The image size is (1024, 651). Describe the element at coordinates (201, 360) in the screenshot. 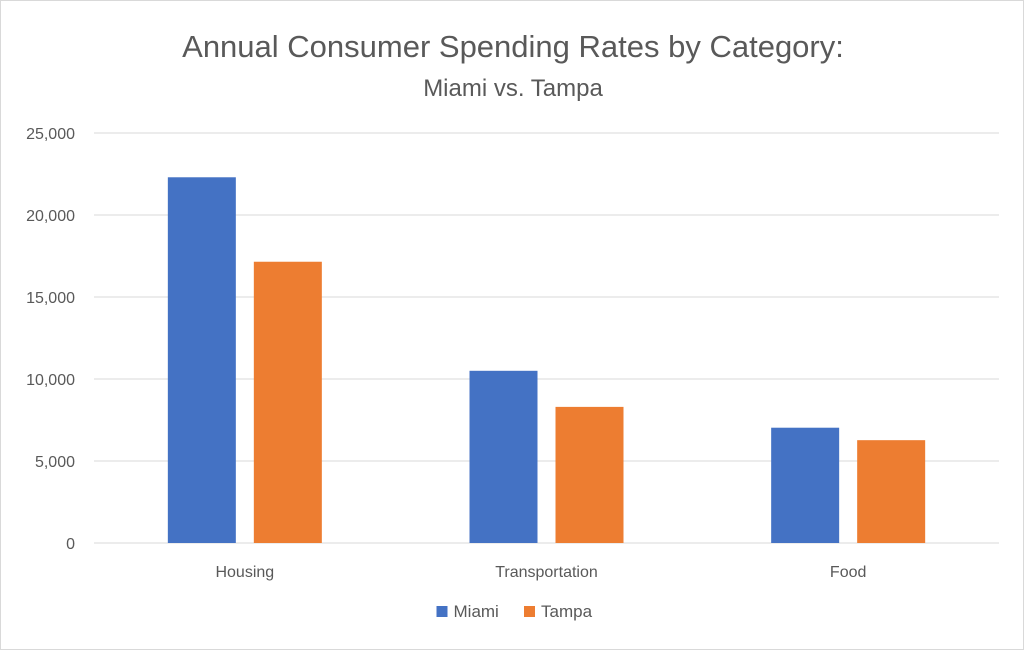

I see `bar-miami-housing` at that location.